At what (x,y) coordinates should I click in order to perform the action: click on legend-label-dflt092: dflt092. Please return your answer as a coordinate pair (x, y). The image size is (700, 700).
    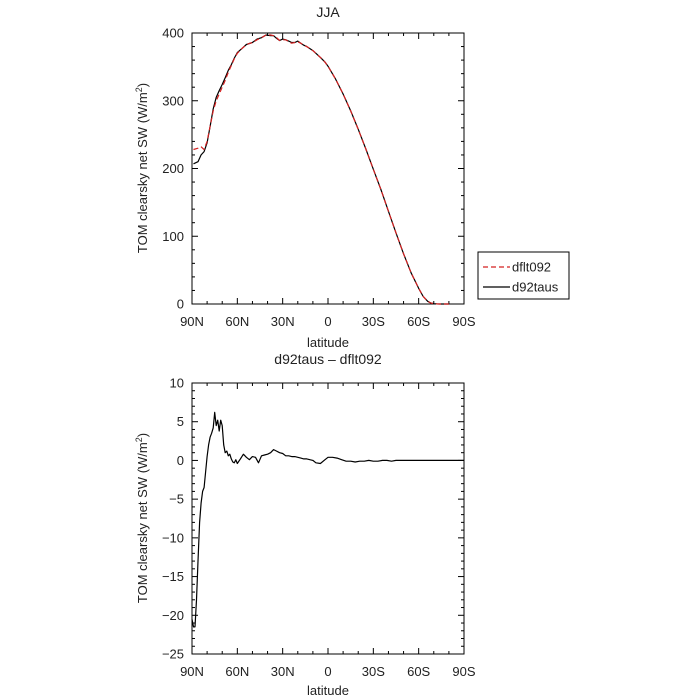
    Looking at the image, I should click on (531, 267).